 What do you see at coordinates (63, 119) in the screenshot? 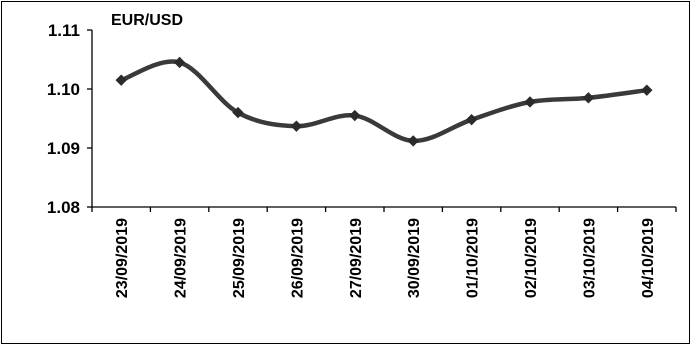
I see `y-tick-labels: 1.08 1.09 1.10 1.11` at bounding box center [63, 119].